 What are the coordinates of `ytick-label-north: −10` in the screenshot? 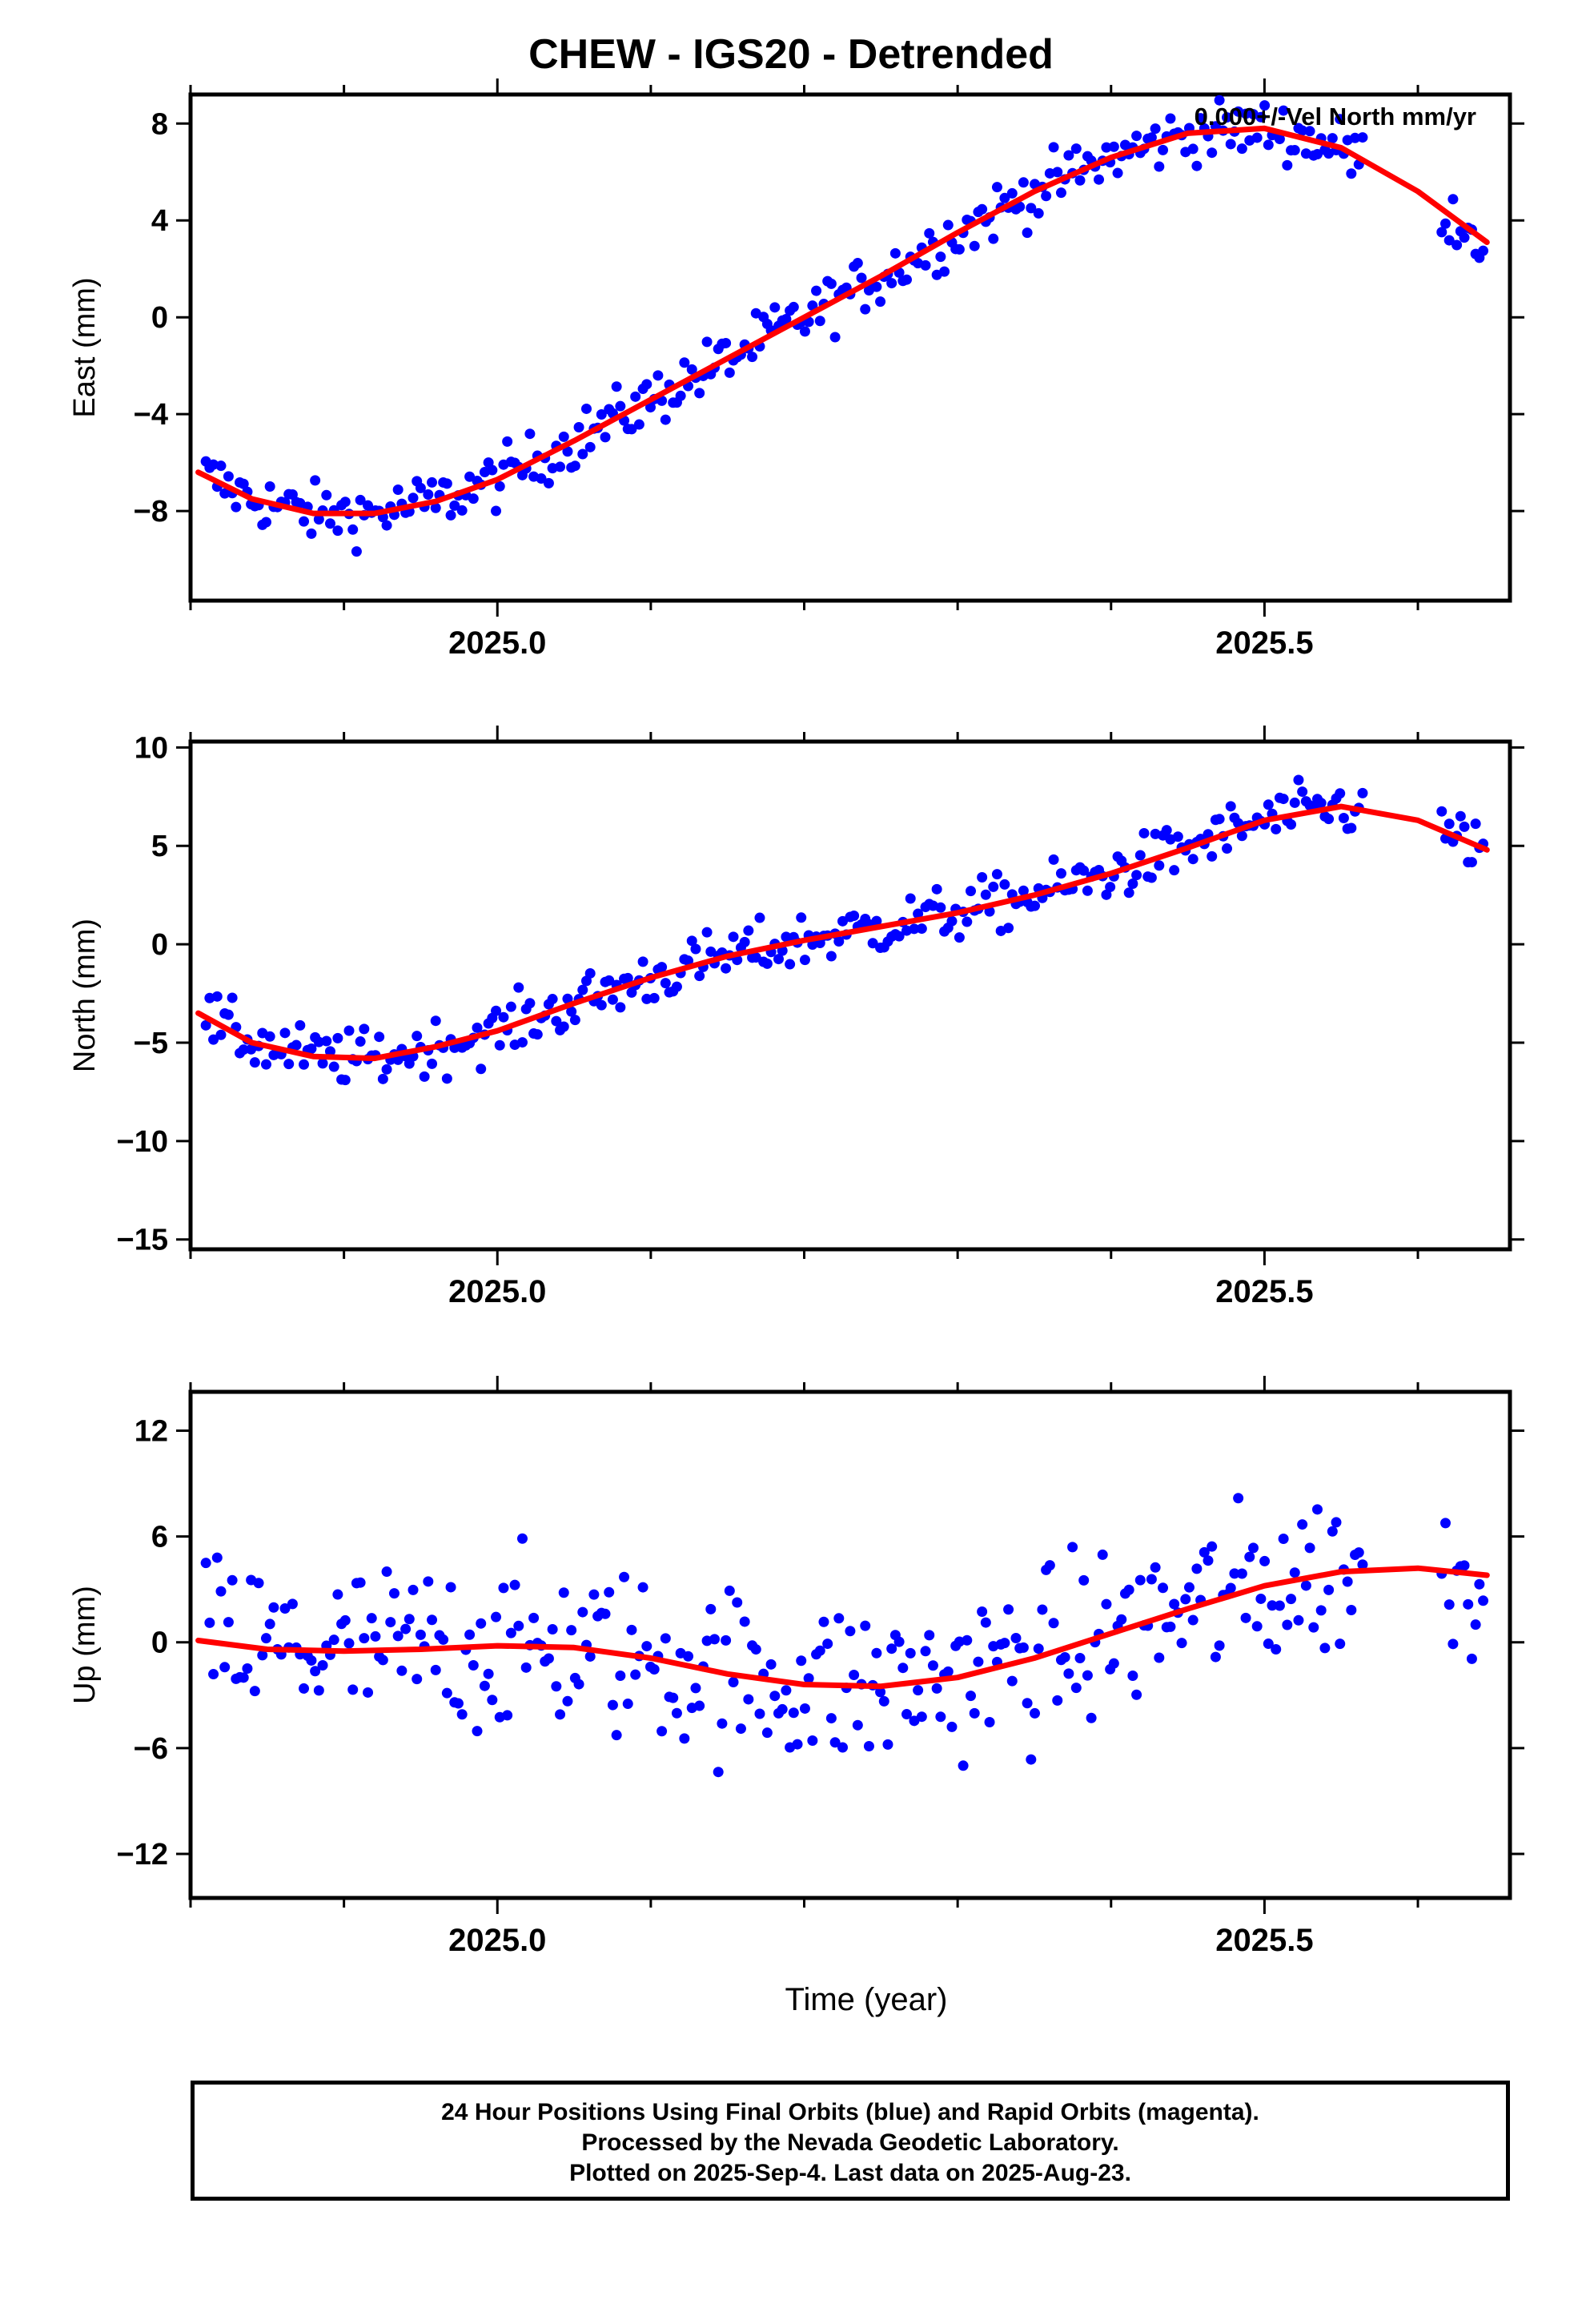 It's located at (142, 1142).